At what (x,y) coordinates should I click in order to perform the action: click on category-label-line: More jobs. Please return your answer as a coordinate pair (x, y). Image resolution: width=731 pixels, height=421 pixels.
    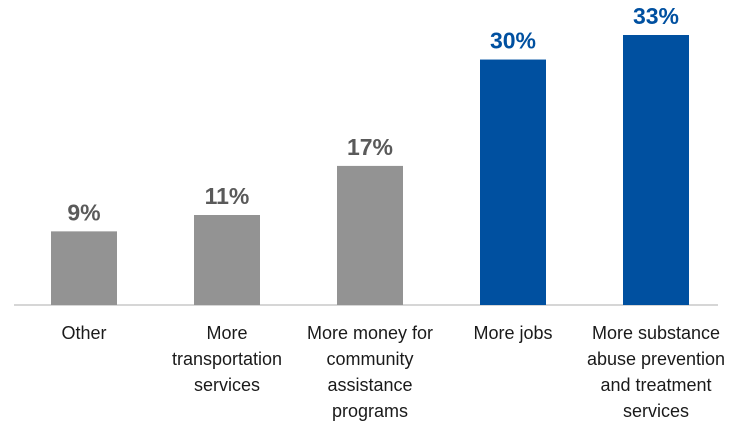
    Looking at the image, I should click on (512, 333).